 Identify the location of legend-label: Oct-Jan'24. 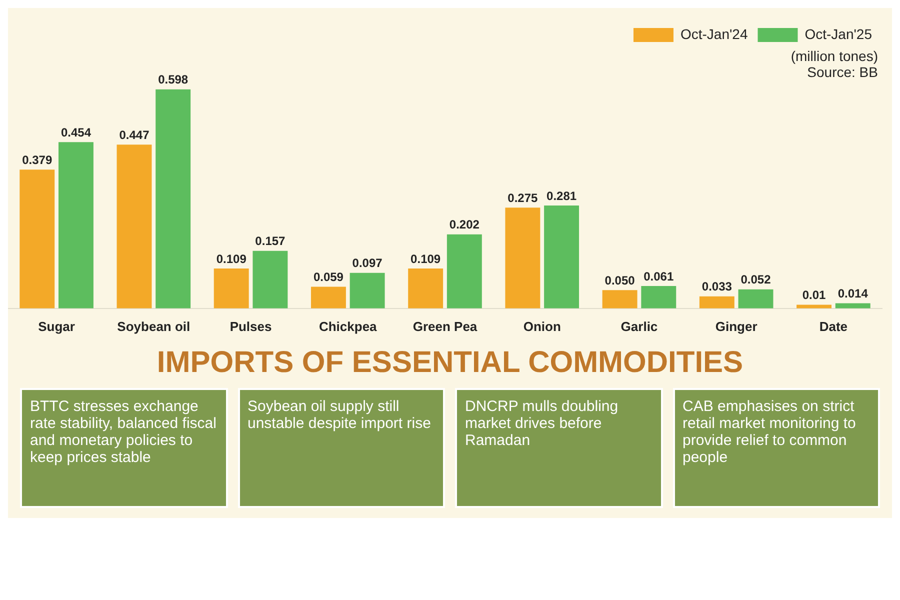
(714, 34).